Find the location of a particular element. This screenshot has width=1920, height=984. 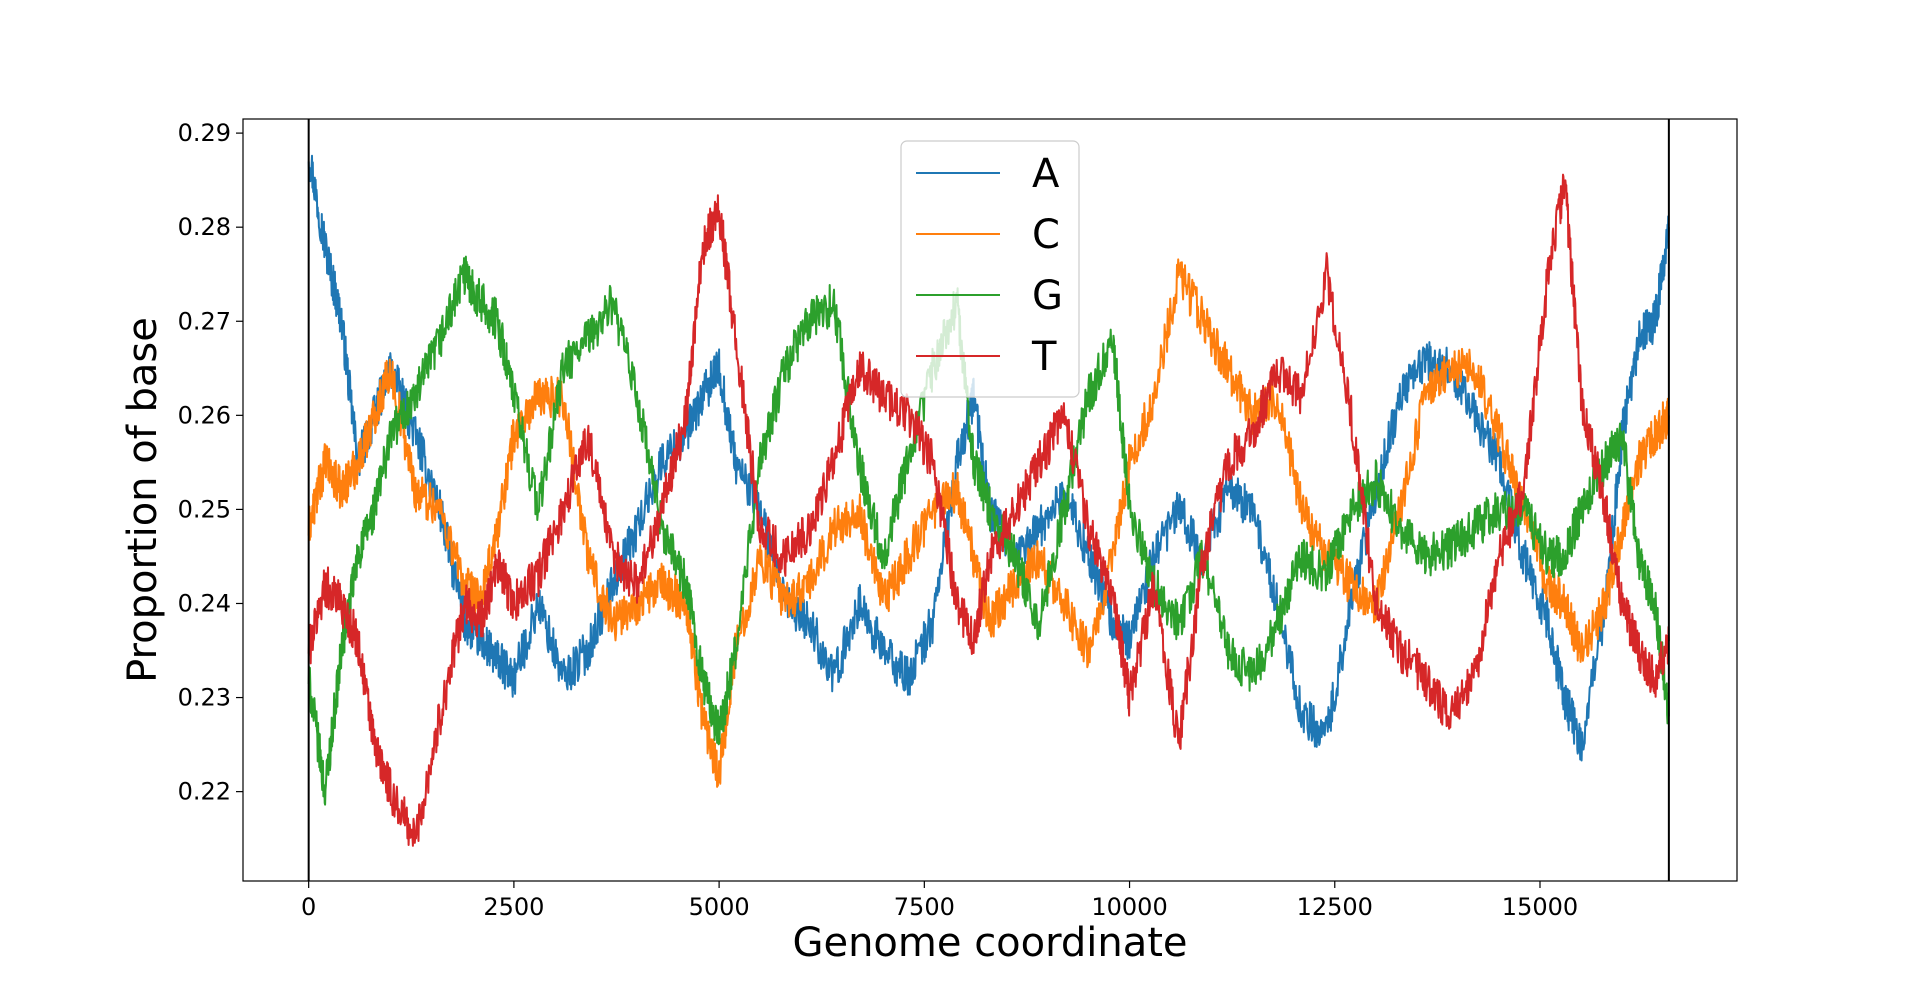

x-tick-label: 15000 is located at coordinates (1540, 907).